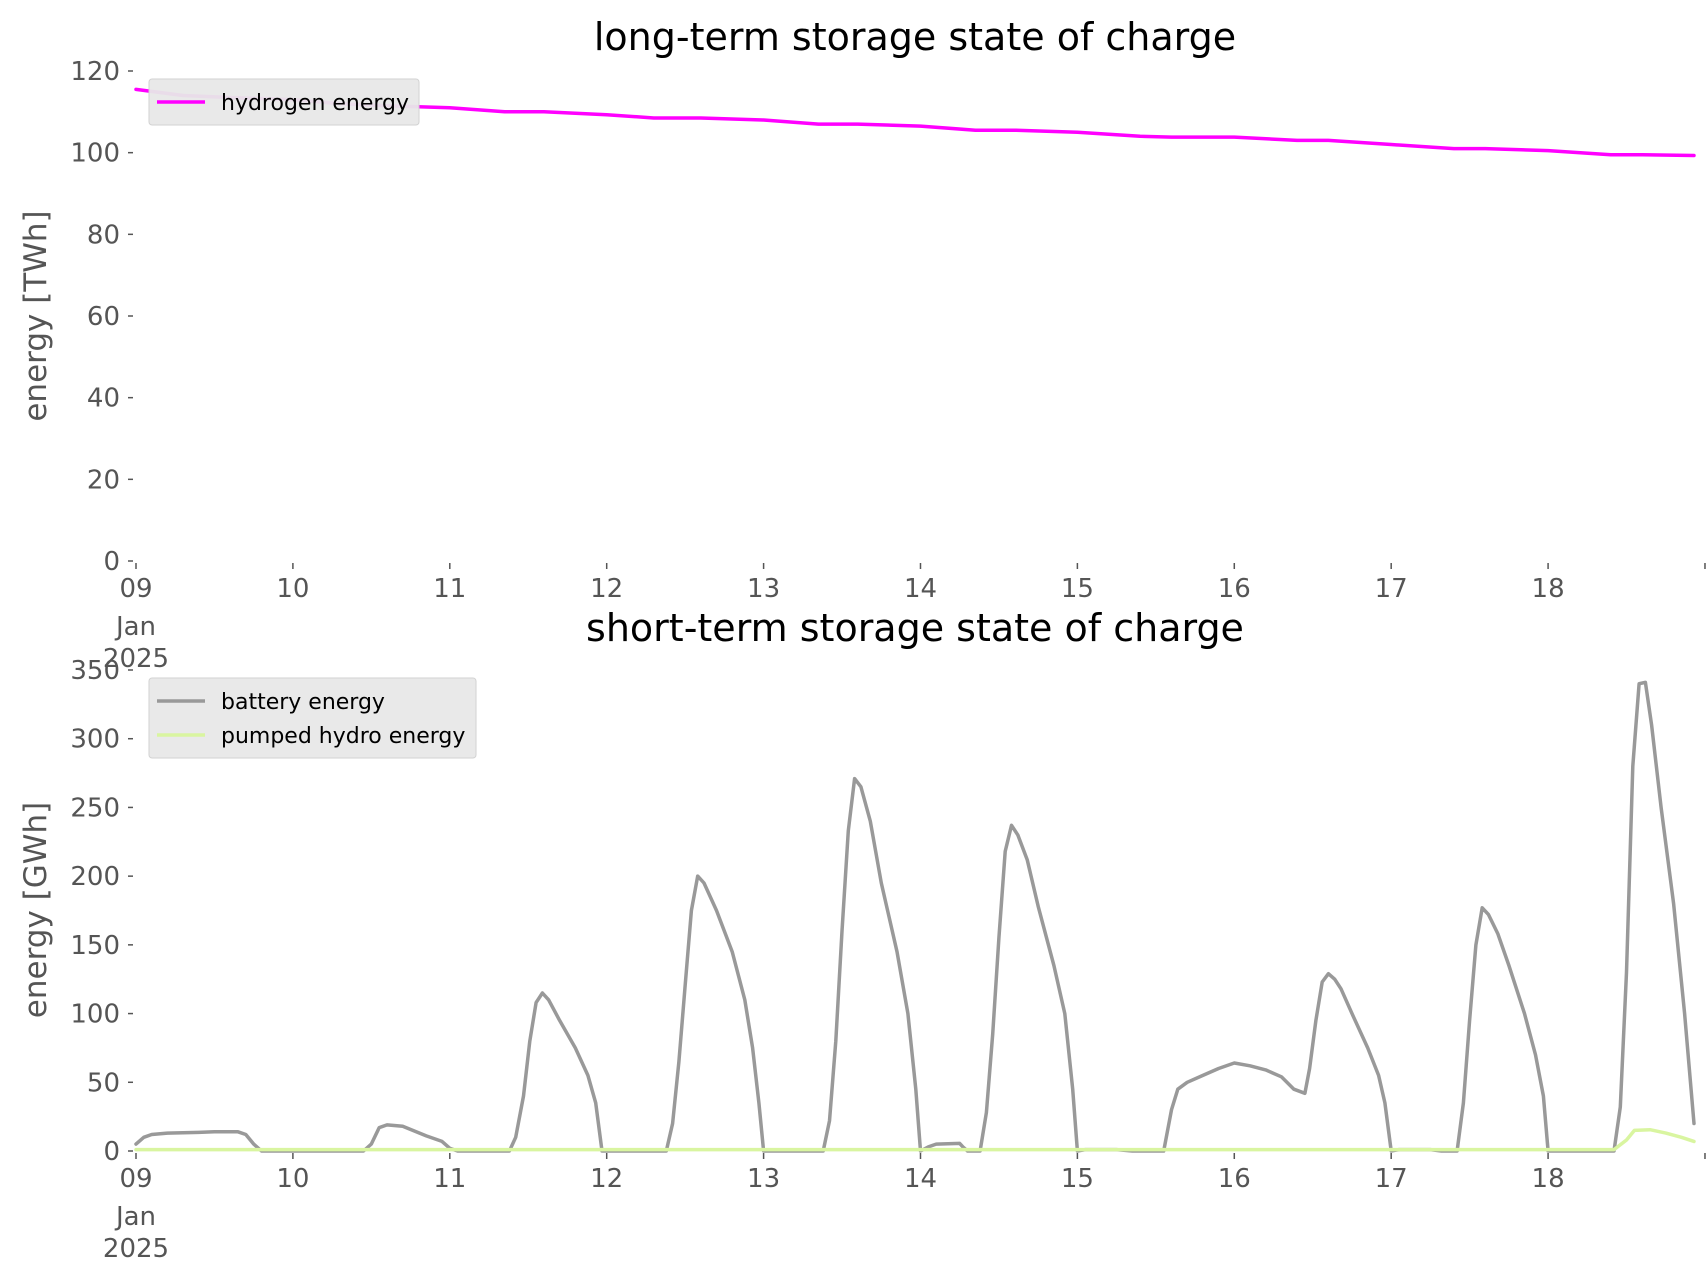 This screenshot has width=1706, height=1281. I want to click on legend-entry-label: hydrogen energy, so click(315, 103).